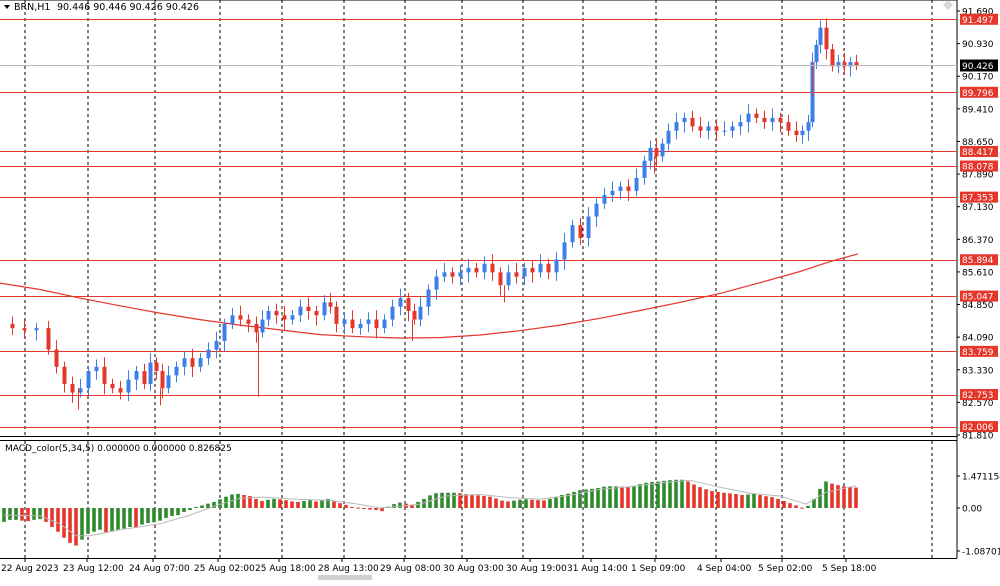 Image resolution: width=1000 pixels, height=586 pixels. Describe the element at coordinates (978, 78) in the screenshot. I see `price-axis-label: 90.170` at that location.